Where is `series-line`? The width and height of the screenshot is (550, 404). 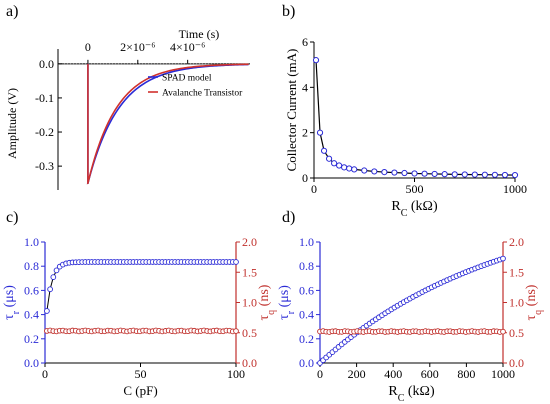
series-line is located at coordinates (415, 118).